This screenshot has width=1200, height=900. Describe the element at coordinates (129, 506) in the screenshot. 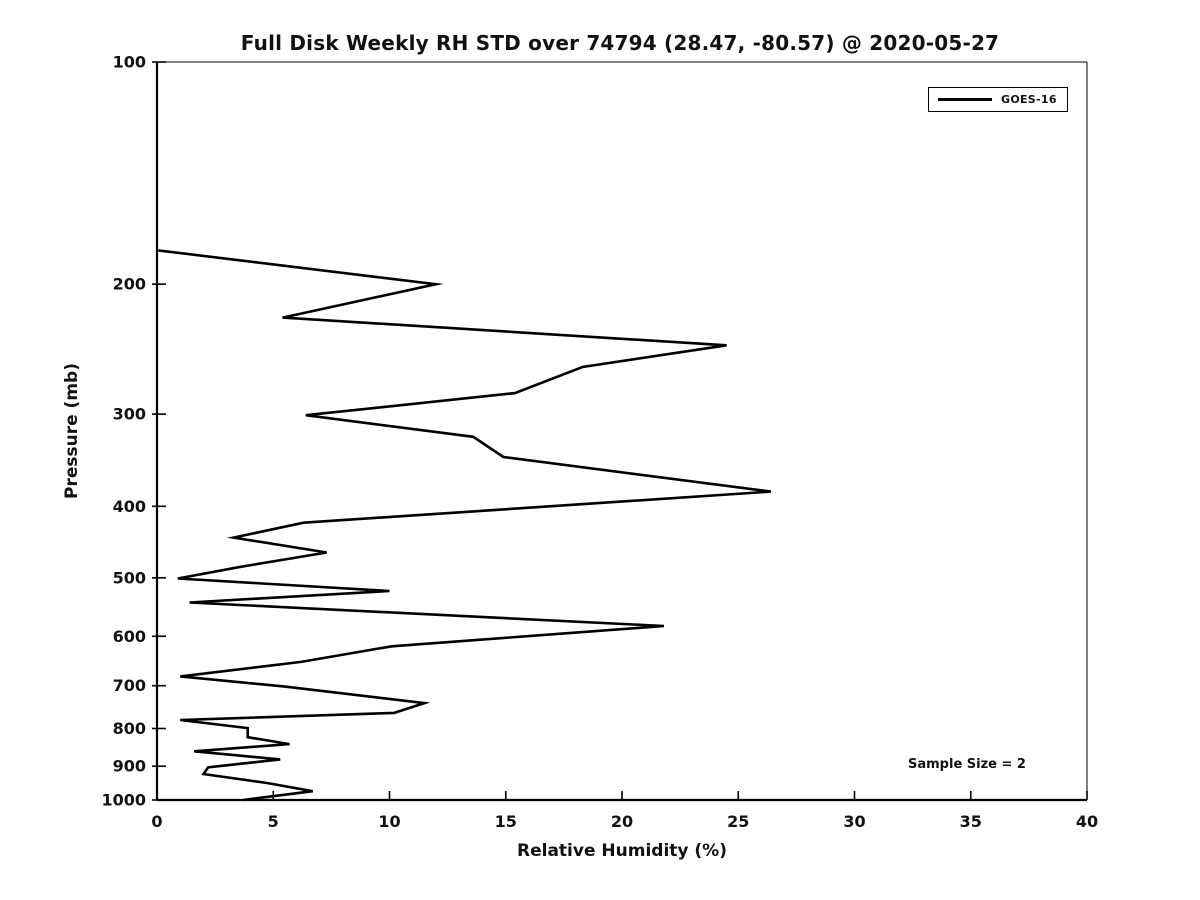

I see `svg-text: 400` at that location.